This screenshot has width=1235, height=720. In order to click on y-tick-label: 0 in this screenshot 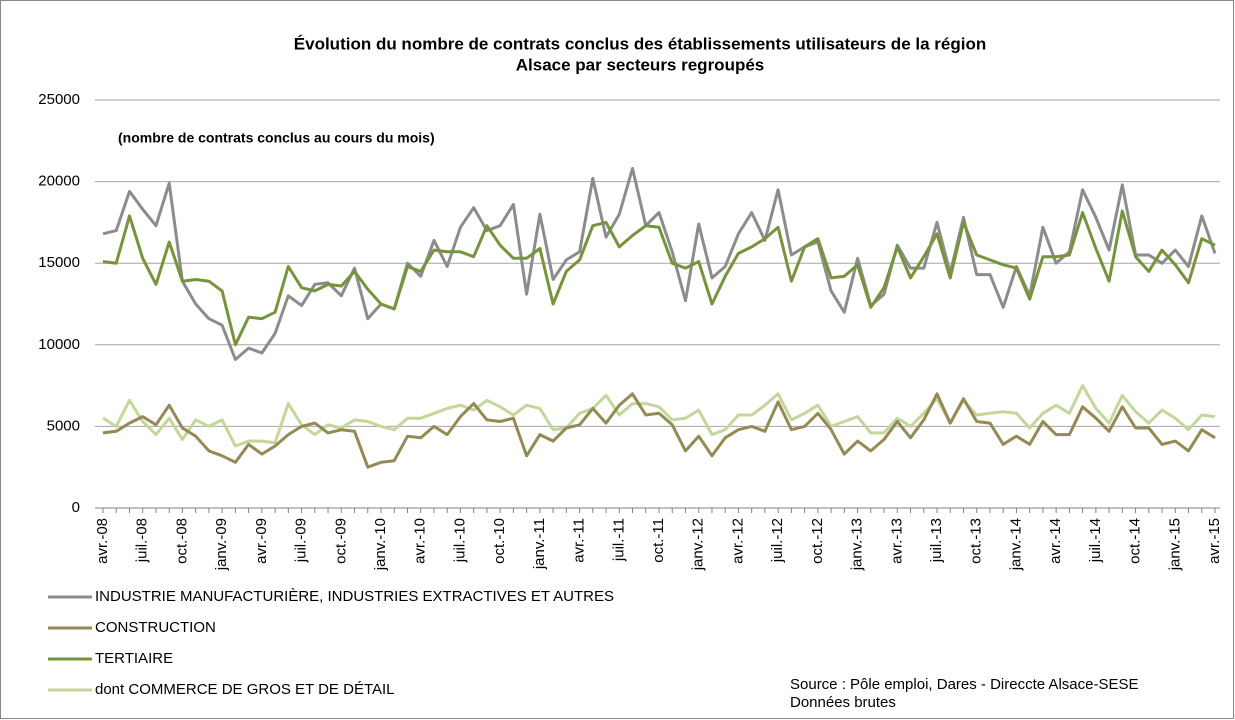, I will do `click(76, 507)`.